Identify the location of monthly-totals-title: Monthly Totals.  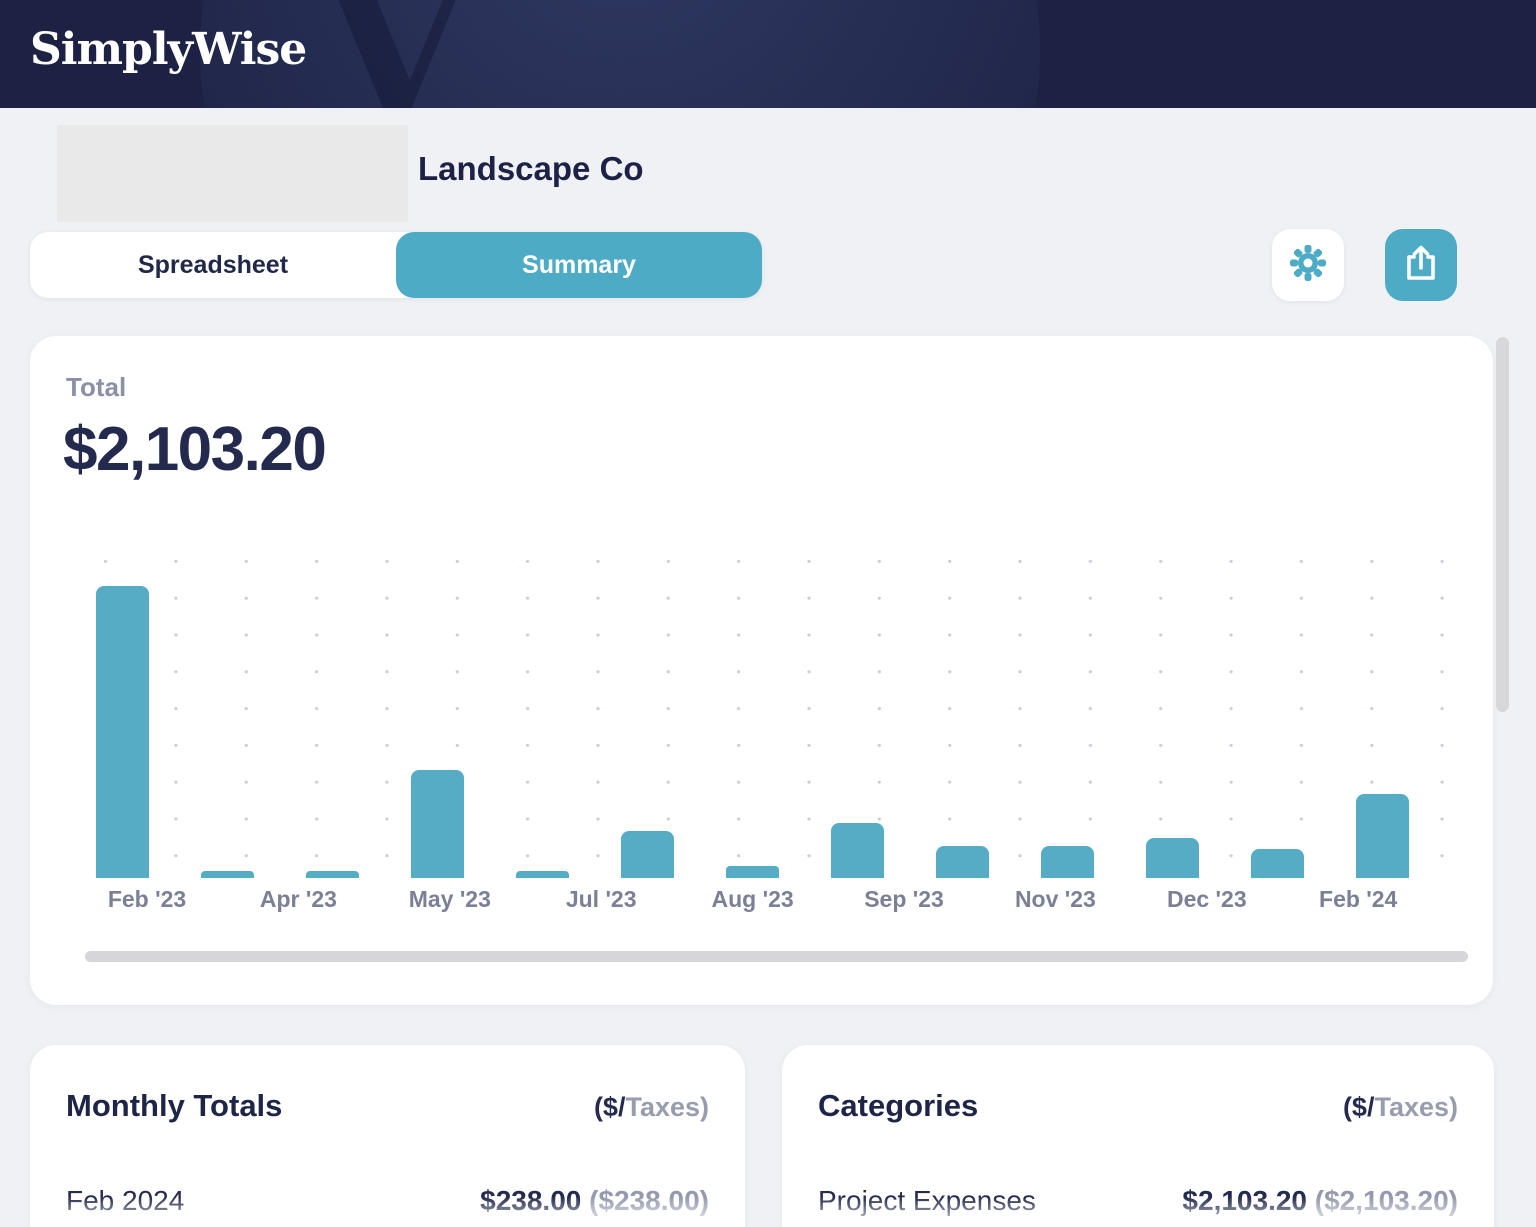
(174, 1105).